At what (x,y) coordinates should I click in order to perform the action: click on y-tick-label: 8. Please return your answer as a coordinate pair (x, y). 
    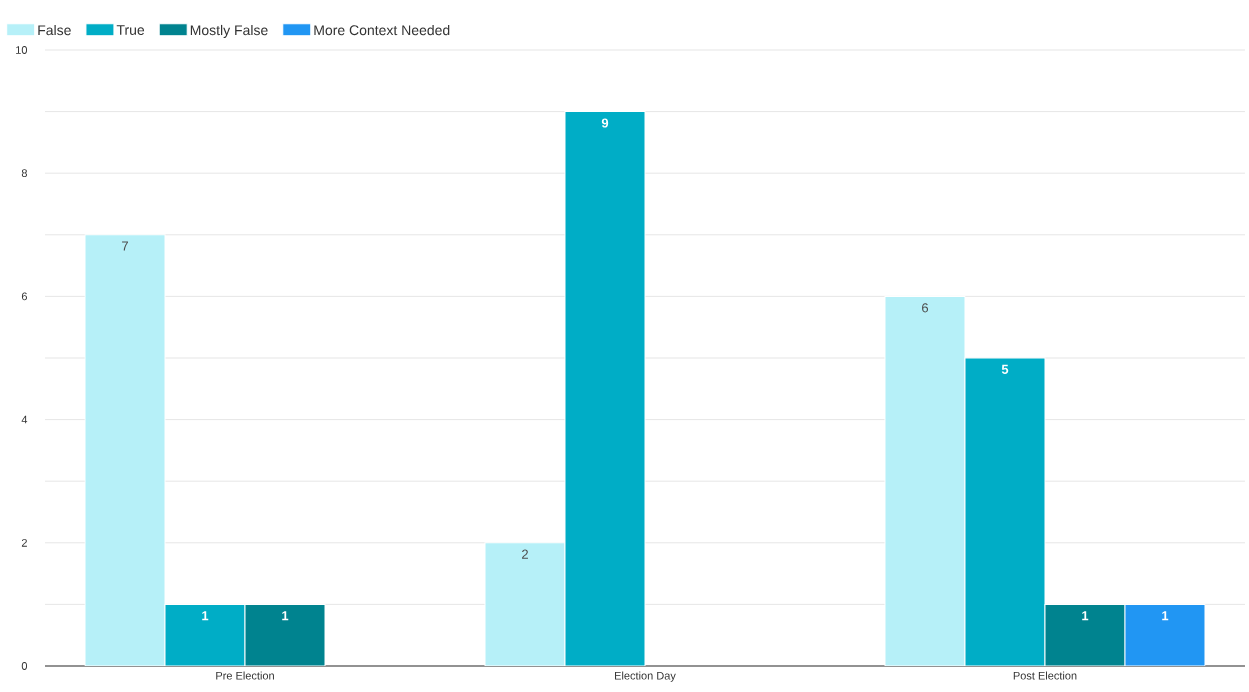
    Looking at the image, I should click on (24, 173).